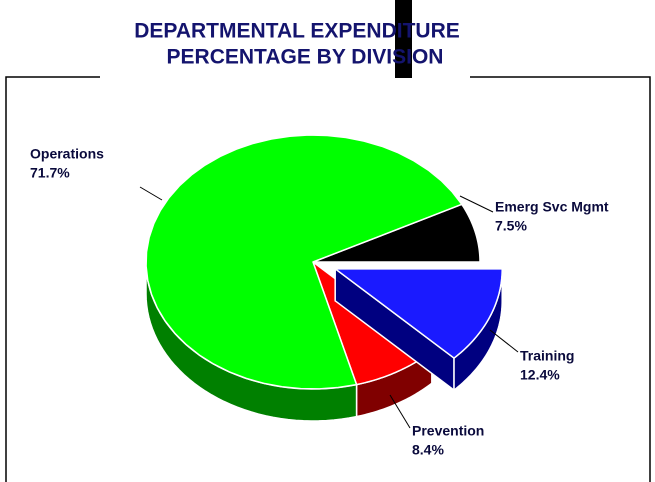 The image size is (655, 482). I want to click on value-label: 8.4%, so click(428, 450).